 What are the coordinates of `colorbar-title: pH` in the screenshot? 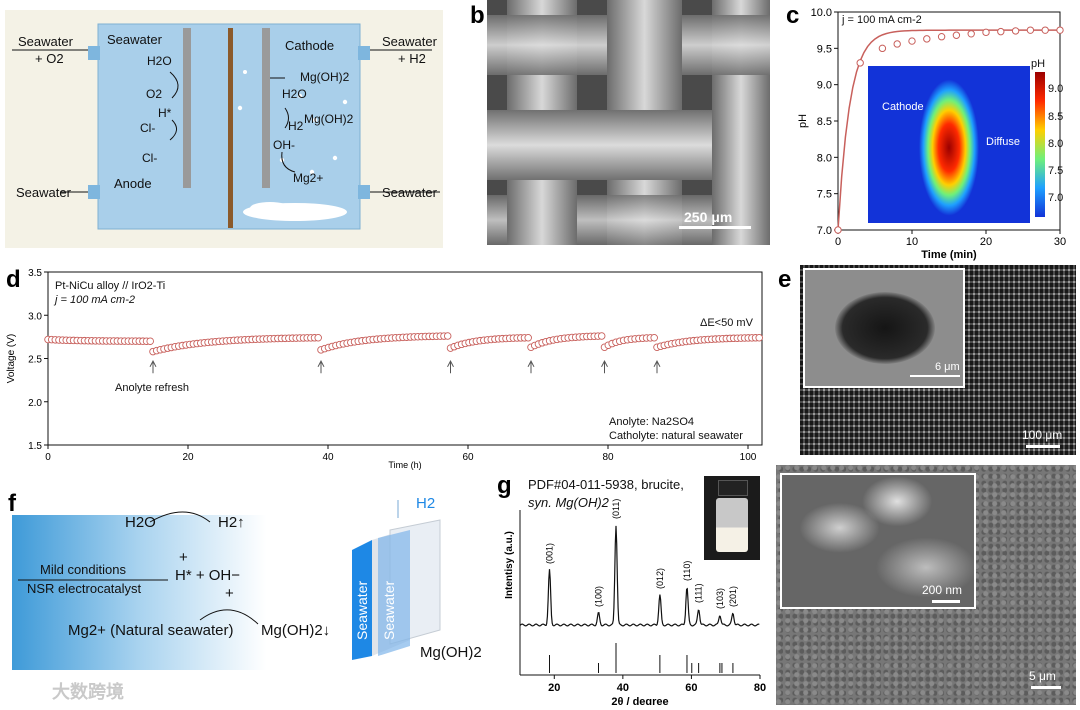 It's located at (1038, 64).